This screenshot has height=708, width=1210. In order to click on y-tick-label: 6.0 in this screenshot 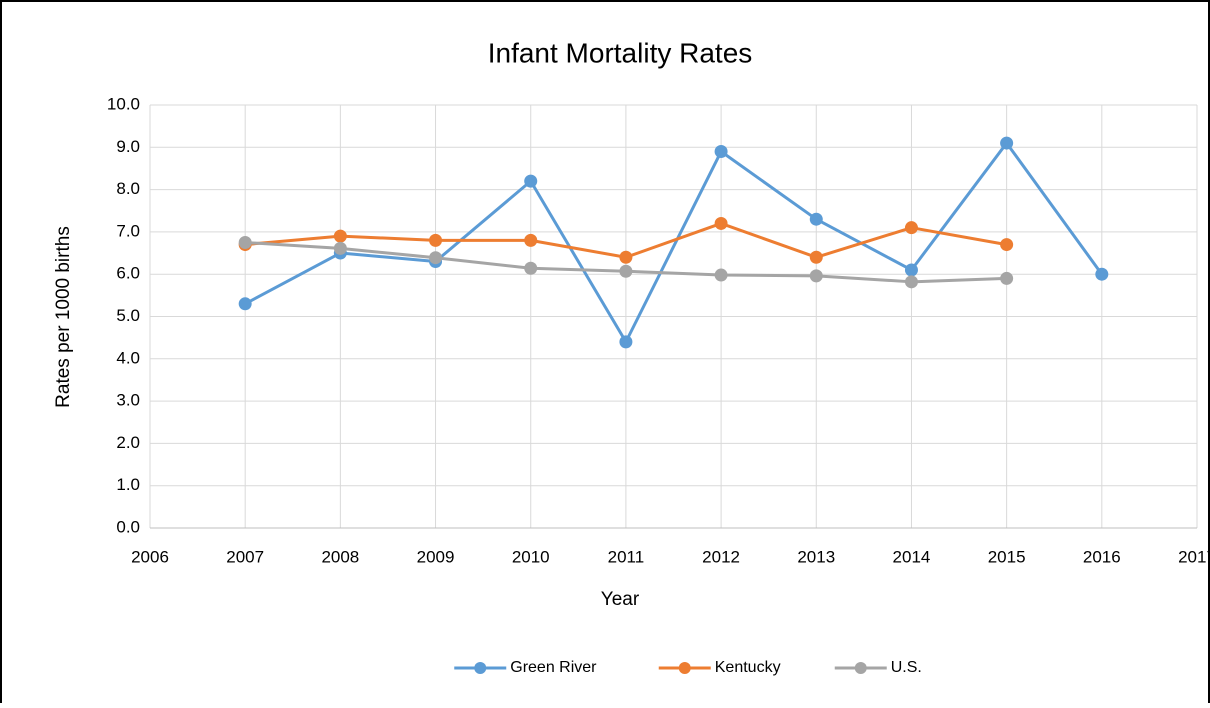, I will do `click(128, 273)`.